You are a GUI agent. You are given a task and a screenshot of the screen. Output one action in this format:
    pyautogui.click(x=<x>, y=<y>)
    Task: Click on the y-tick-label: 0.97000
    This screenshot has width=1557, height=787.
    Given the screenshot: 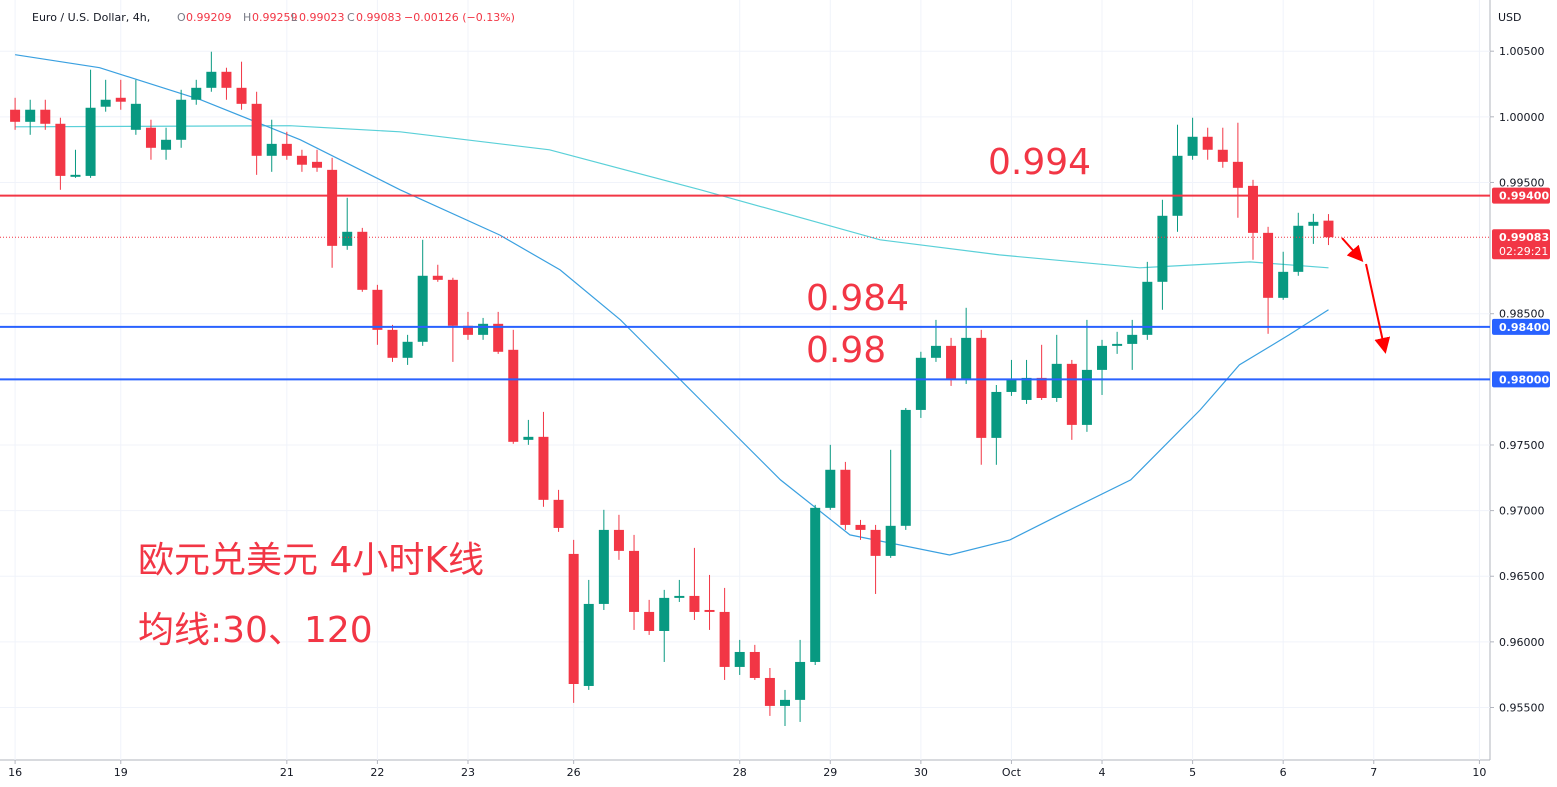 What is the action you would take?
    pyautogui.click(x=1522, y=511)
    